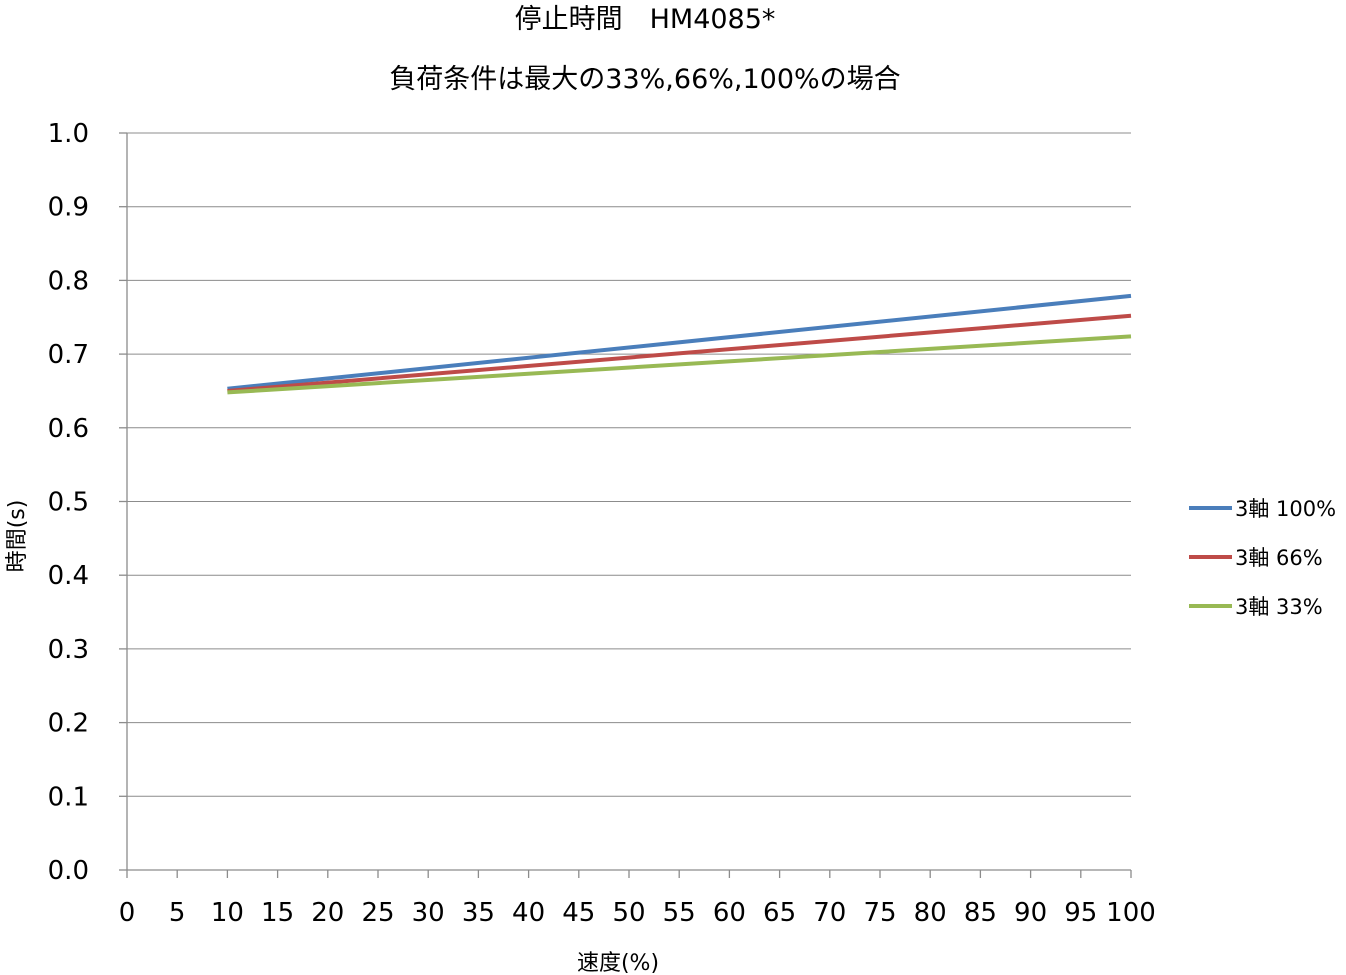 This screenshot has height=975, width=1346. Describe the element at coordinates (327, 913) in the screenshot. I see `x-tick-label: 20` at that location.